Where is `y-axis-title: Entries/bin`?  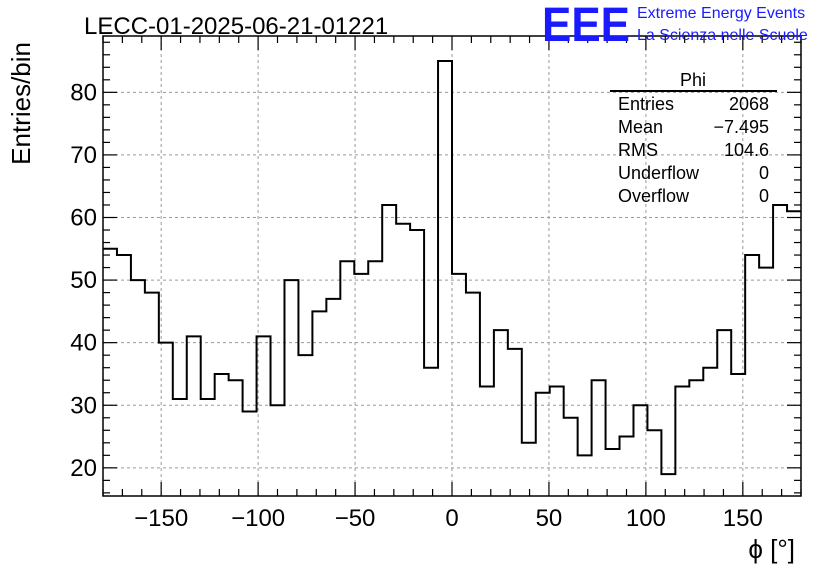 y-axis-title: Entries/bin is located at coordinates (21, 103).